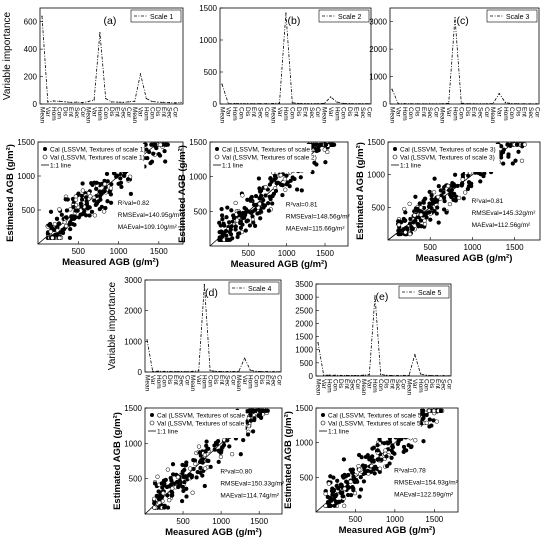  I want to click on y-tick-label: 1000, so click(26, 176).